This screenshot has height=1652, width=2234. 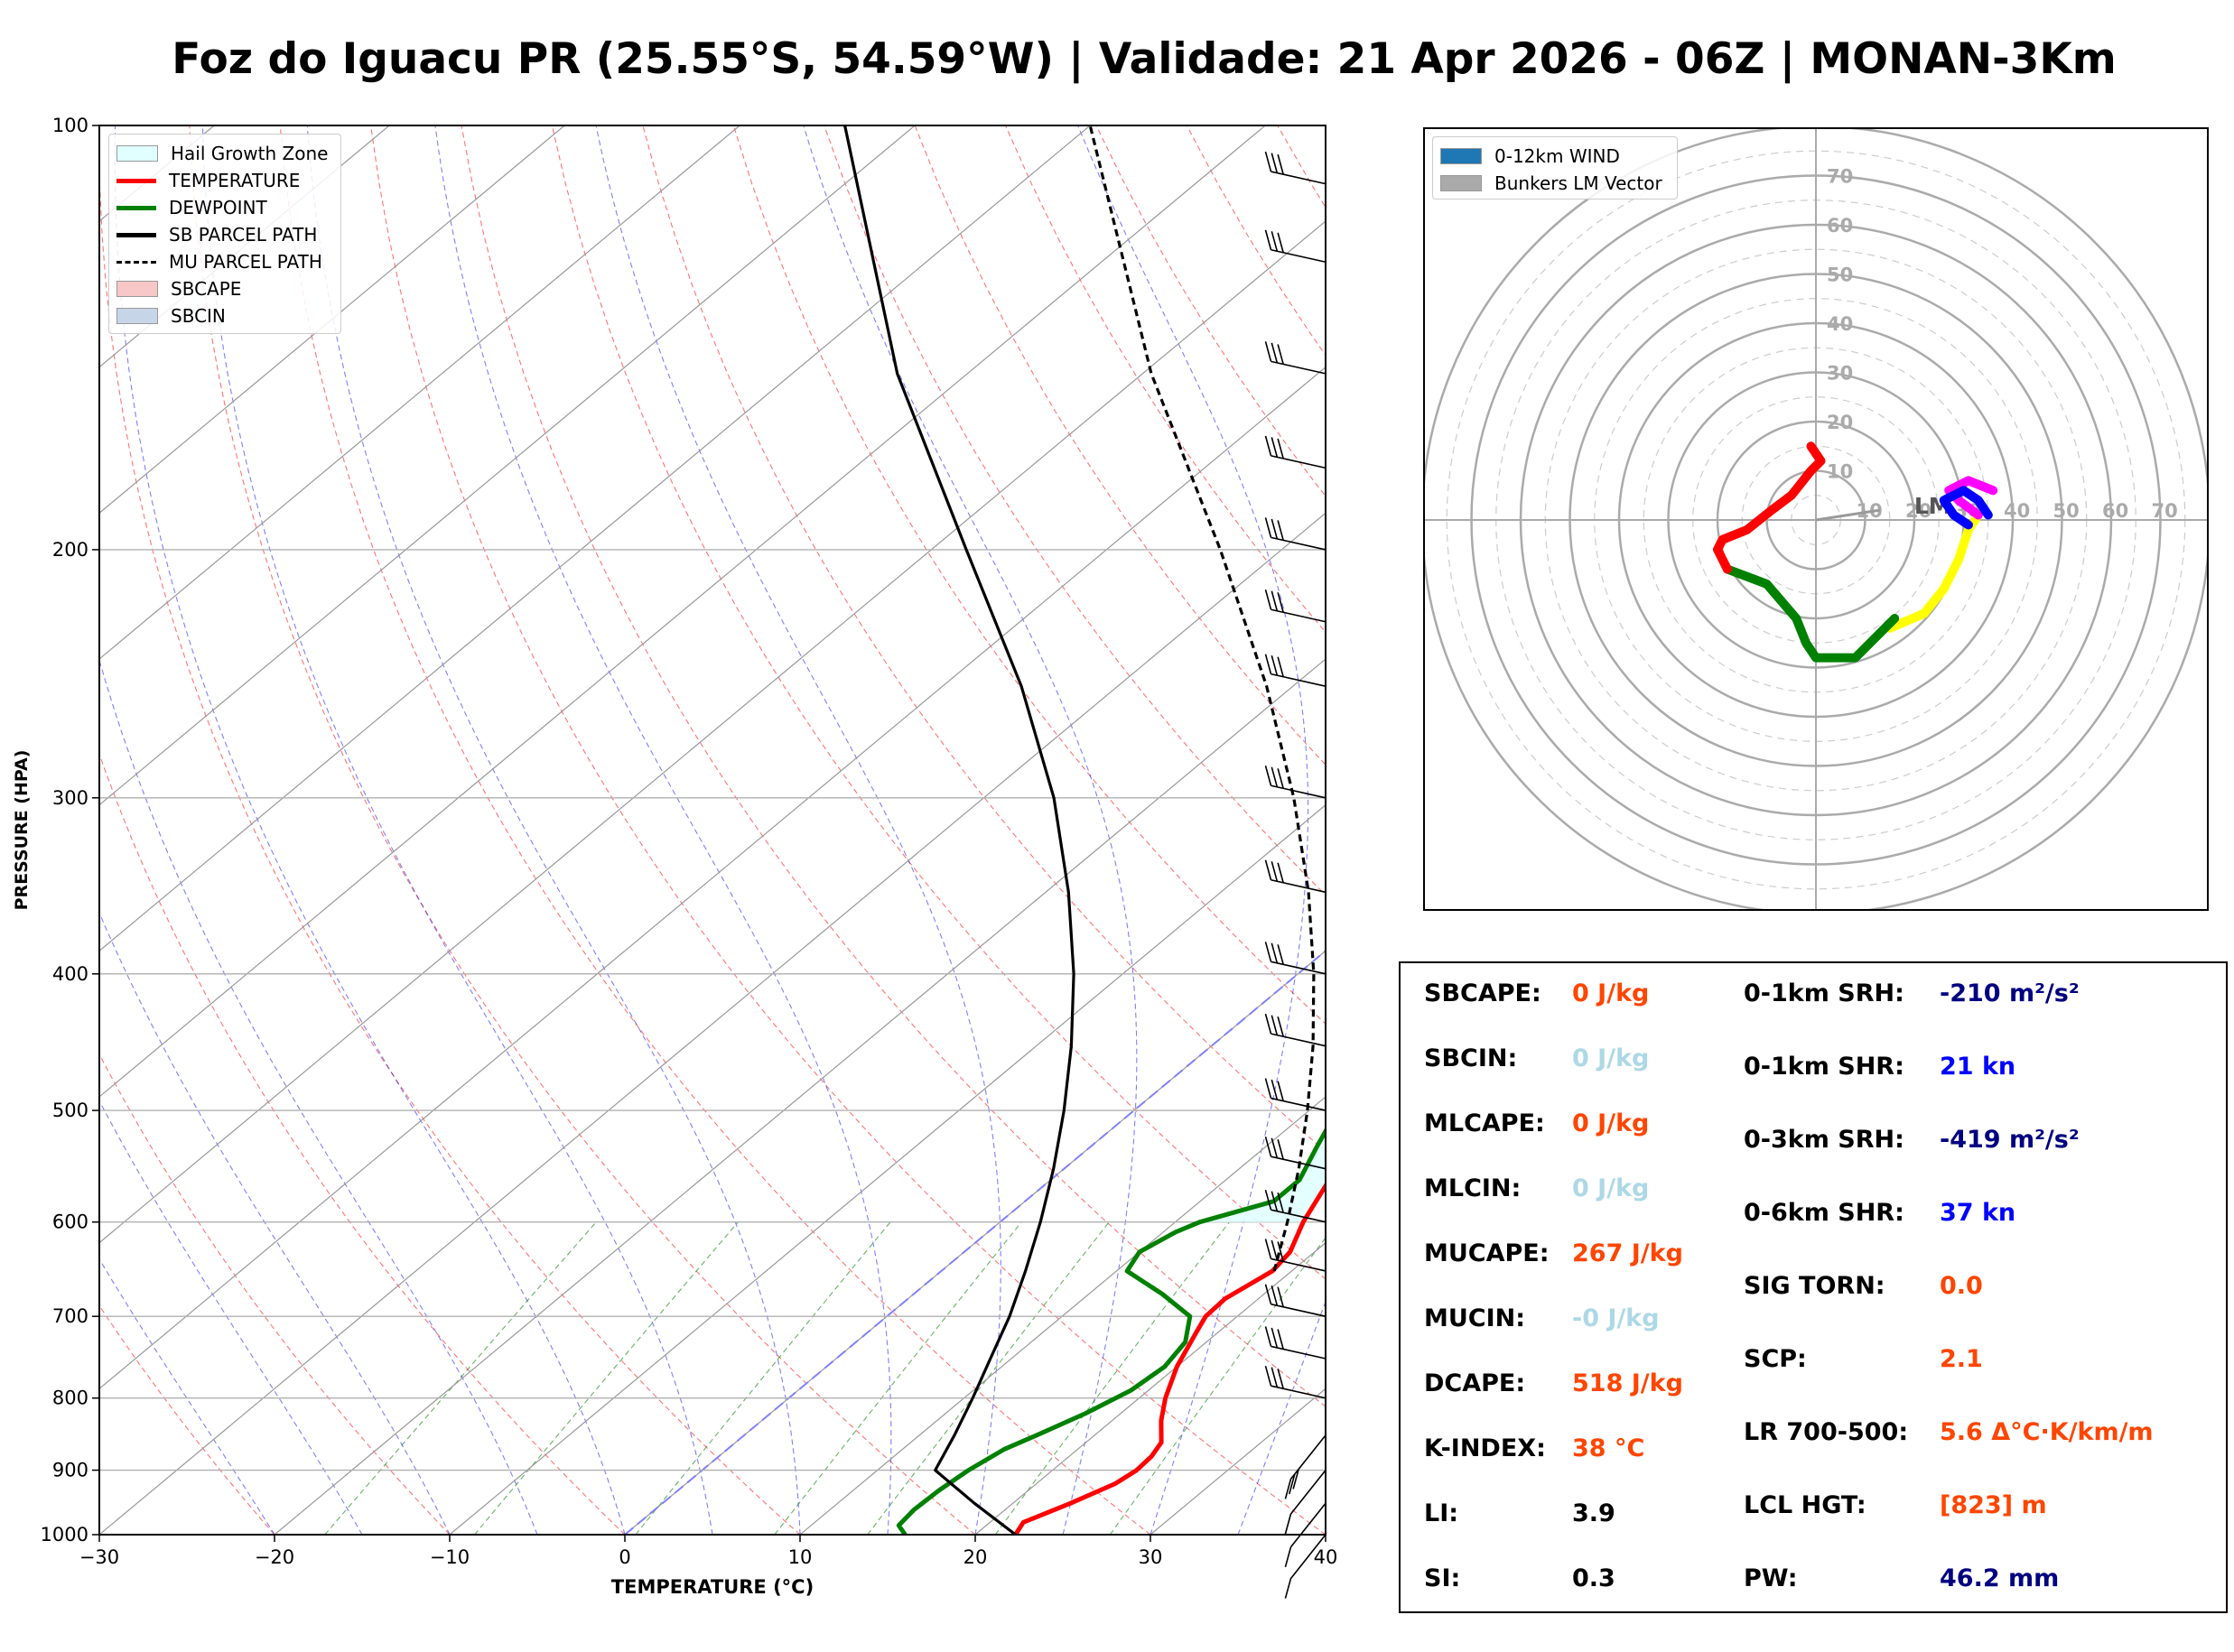 What do you see at coordinates (975, 1557) in the screenshot?
I see `x-tick-label: 20` at bounding box center [975, 1557].